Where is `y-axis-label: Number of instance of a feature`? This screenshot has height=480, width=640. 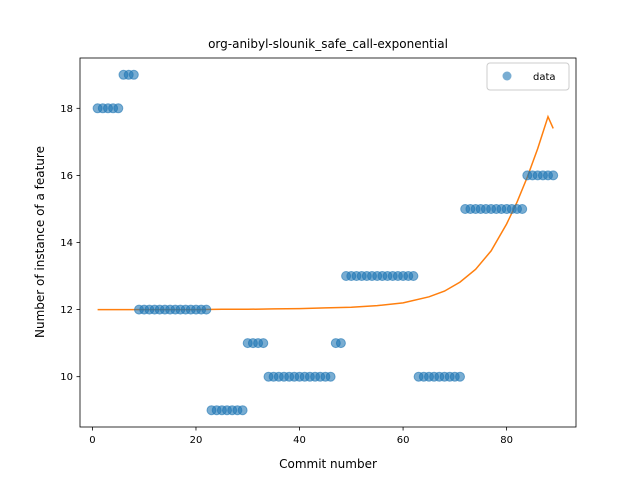 y-axis-label: Number of instance of a feature is located at coordinates (40, 242).